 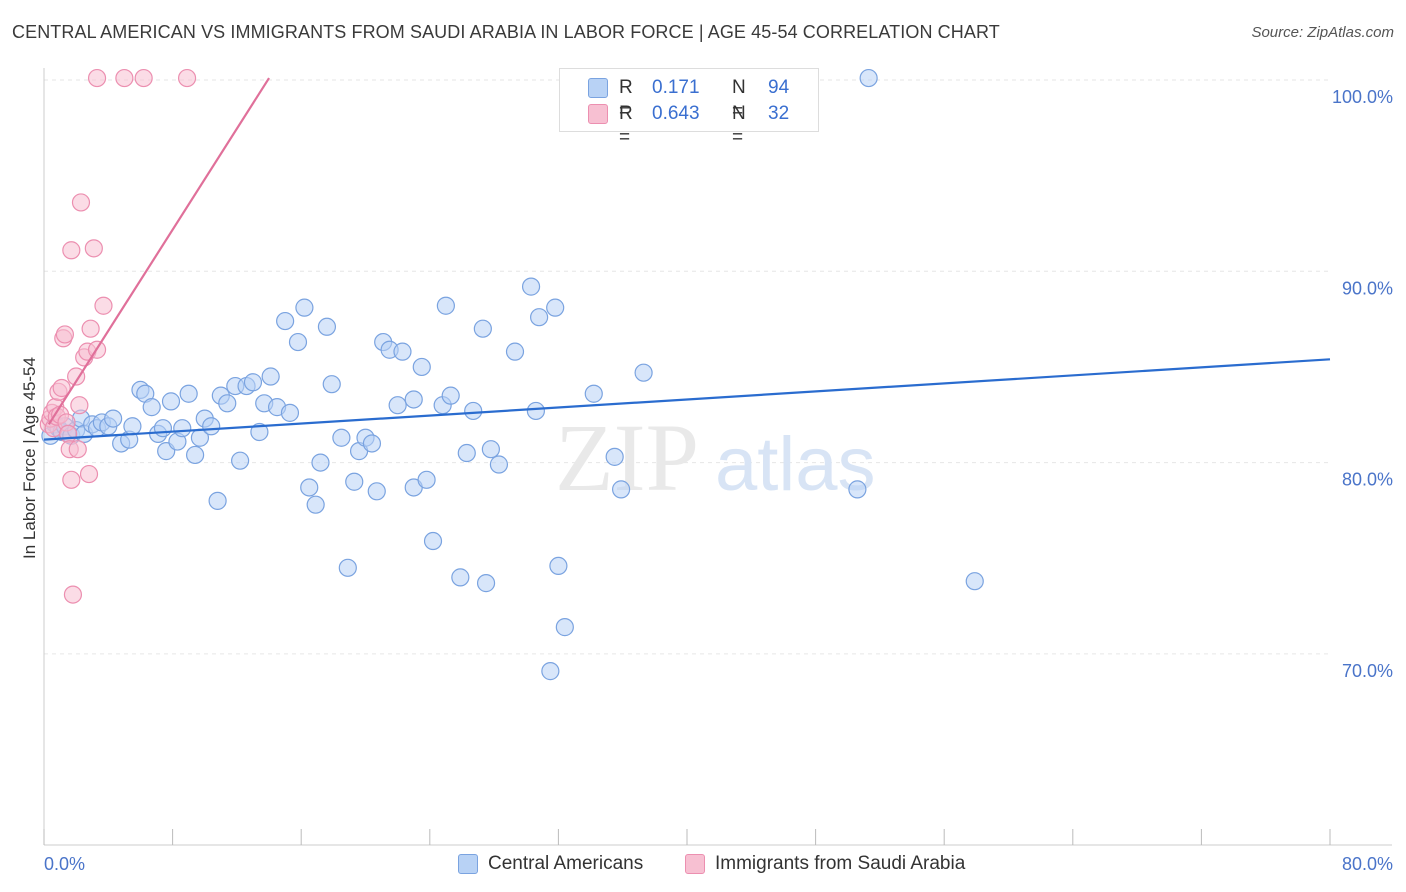 I want to click on legend-label: Central Americans, so click(x=566, y=863).